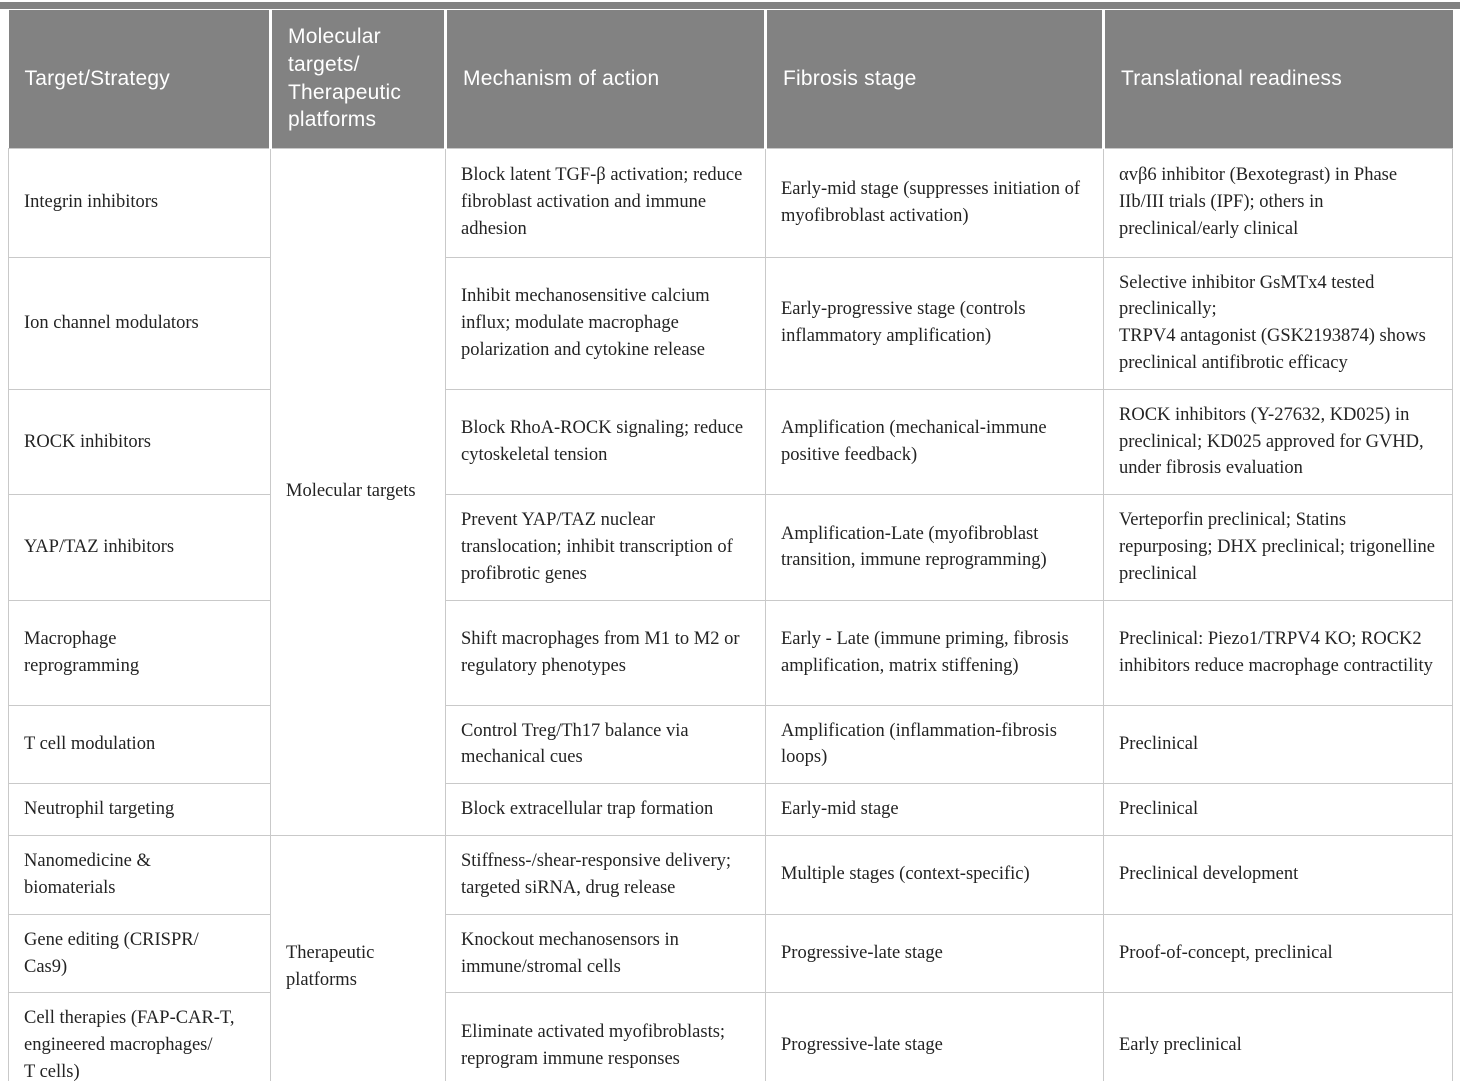 The image size is (1460, 1081). Describe the element at coordinates (139, 875) in the screenshot. I see `cell-target-strategy: Nanomedicine & biomaterials` at that location.